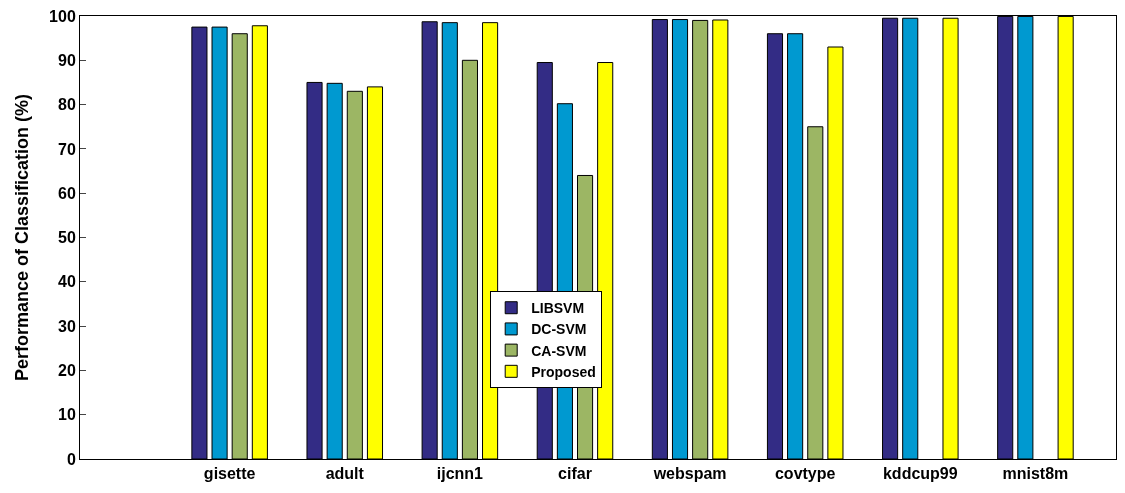  What do you see at coordinates (67, 415) in the screenshot?
I see `y-tick-label: 10` at bounding box center [67, 415].